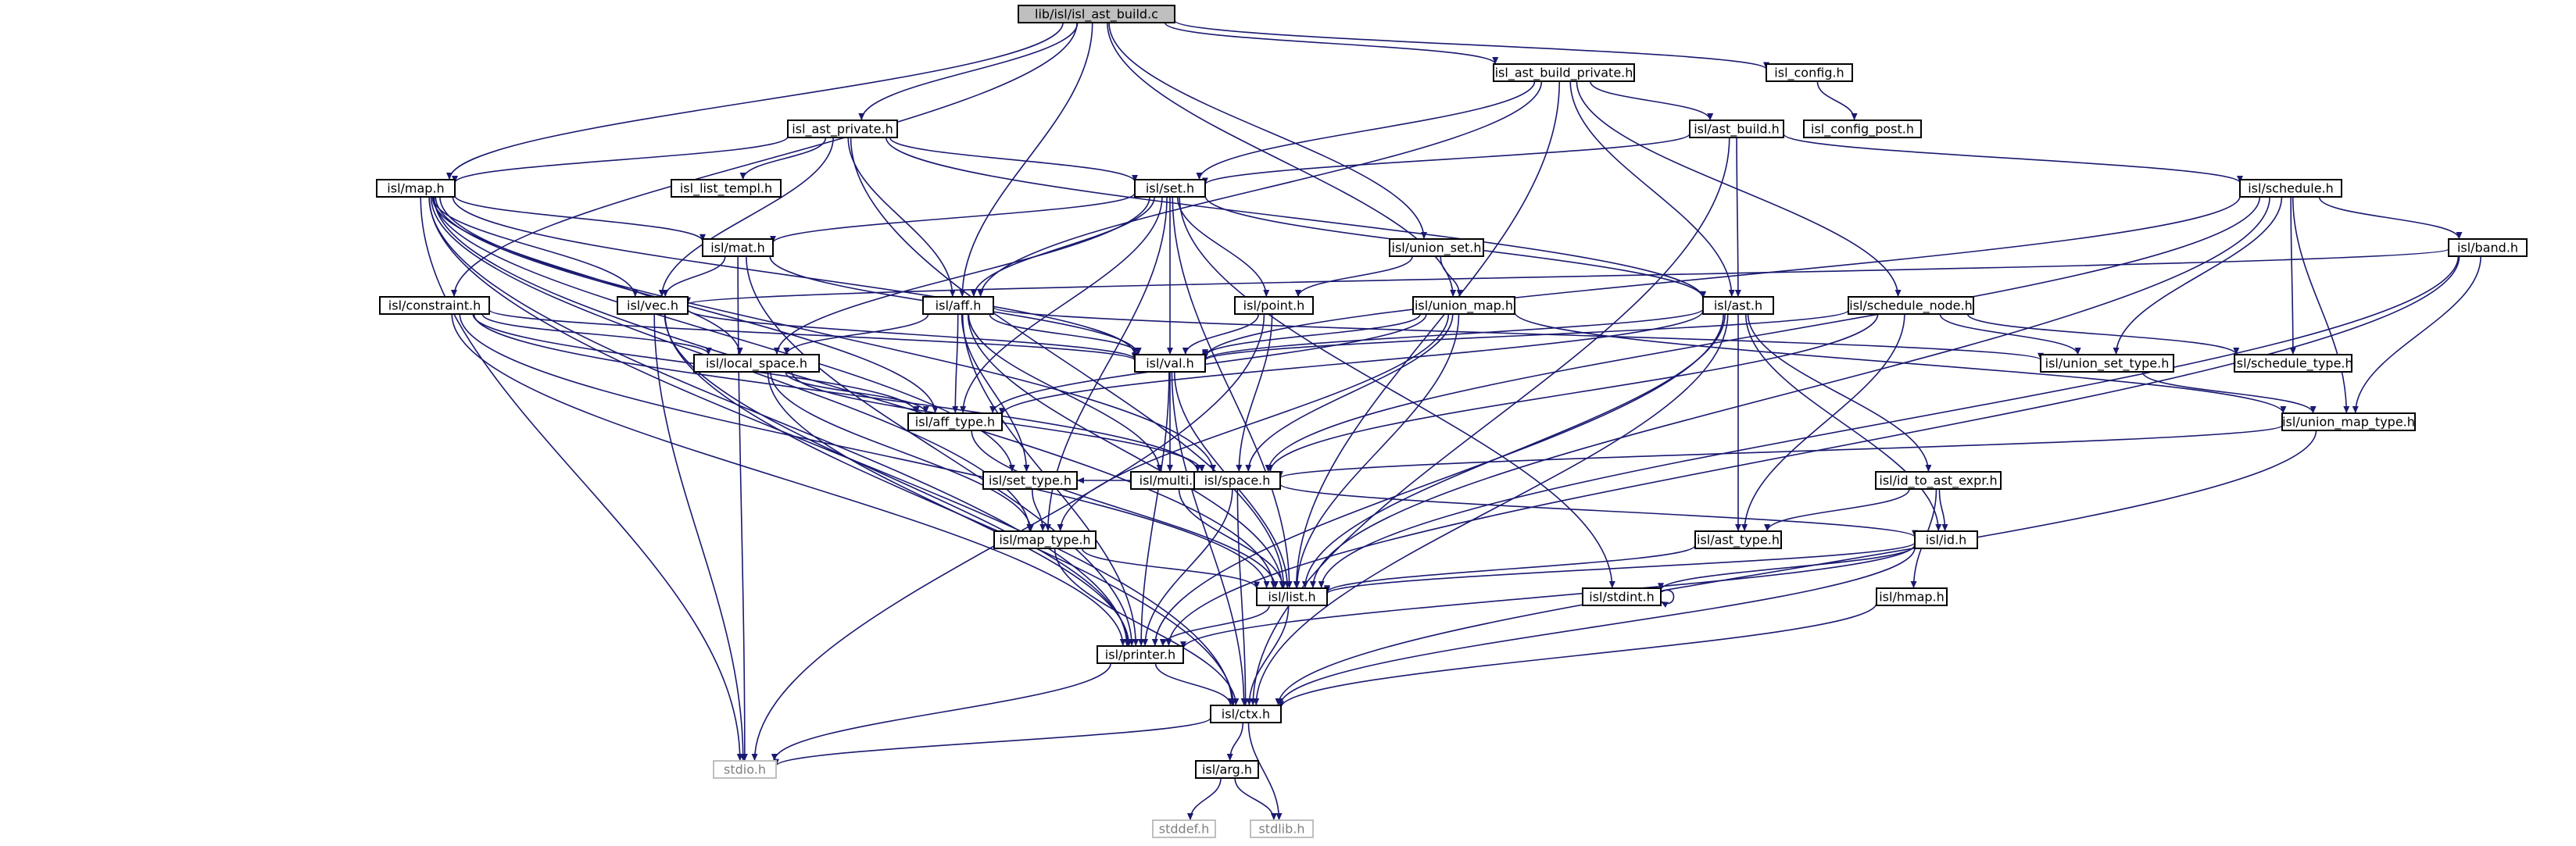 The height and width of the screenshot is (846, 2576). What do you see at coordinates (955, 363) in the screenshot?
I see `edge-aff-to-aff-type` at bounding box center [955, 363].